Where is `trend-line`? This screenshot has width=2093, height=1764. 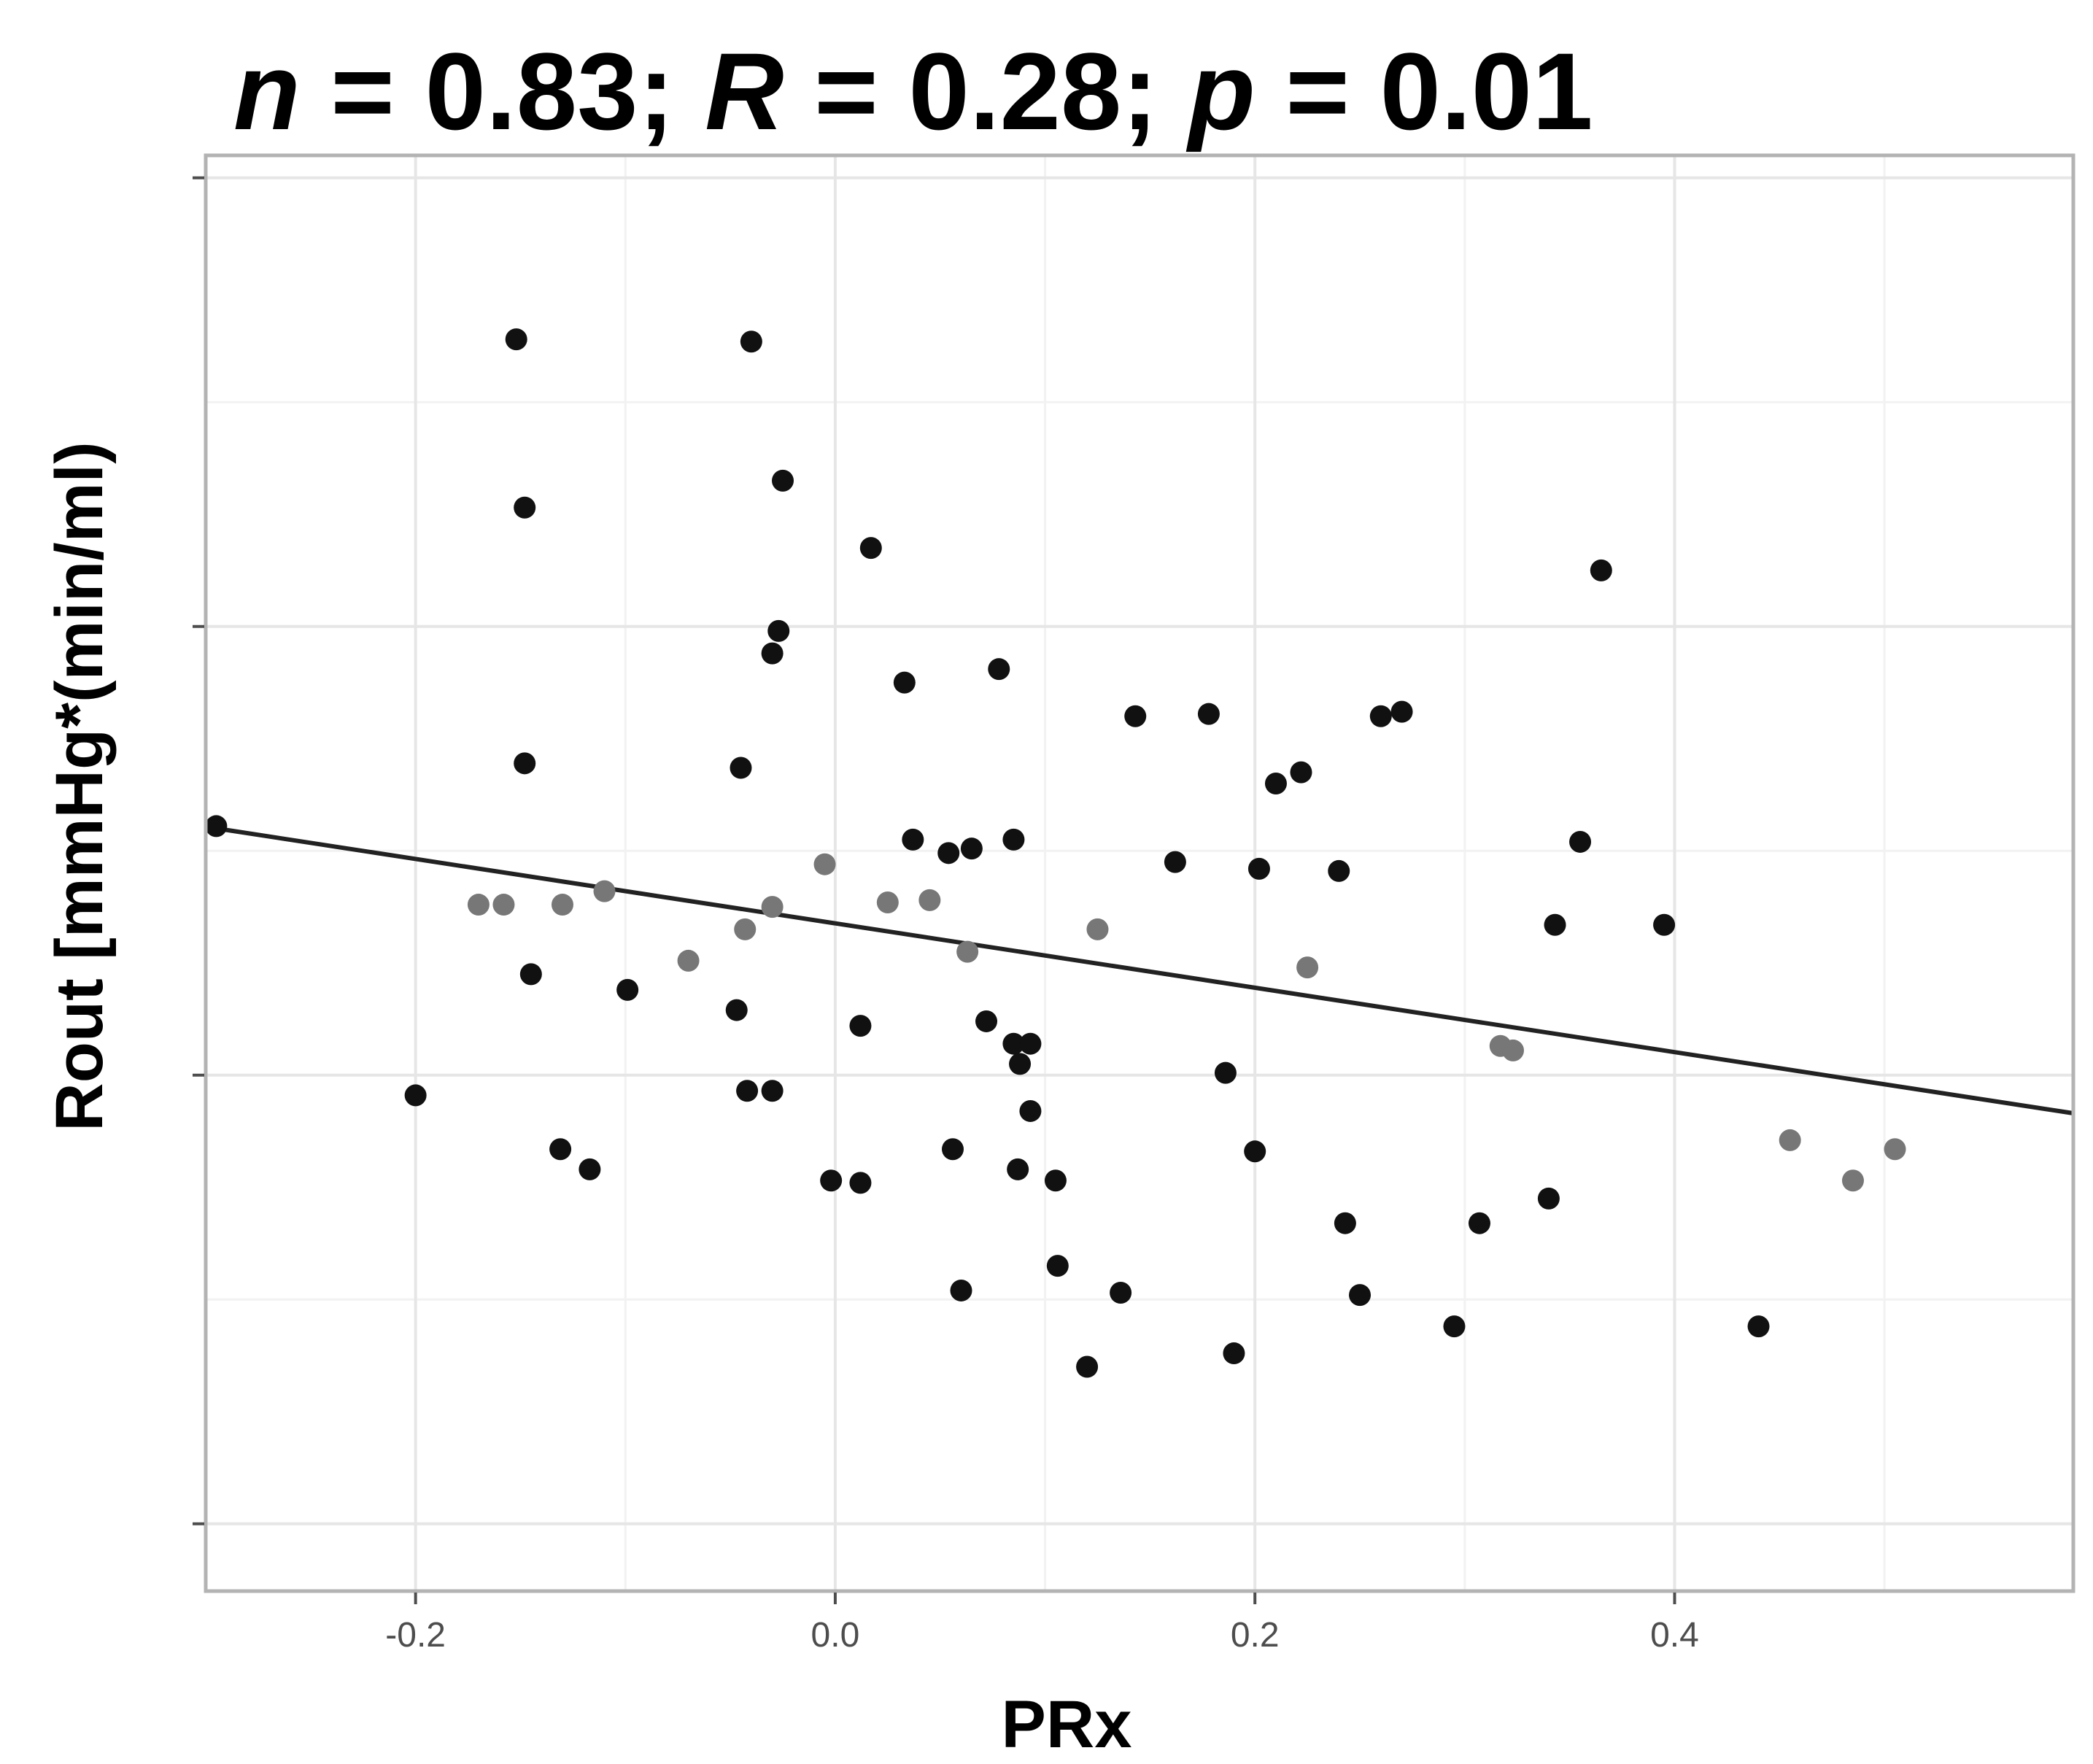
trend-line is located at coordinates (1145, 970).